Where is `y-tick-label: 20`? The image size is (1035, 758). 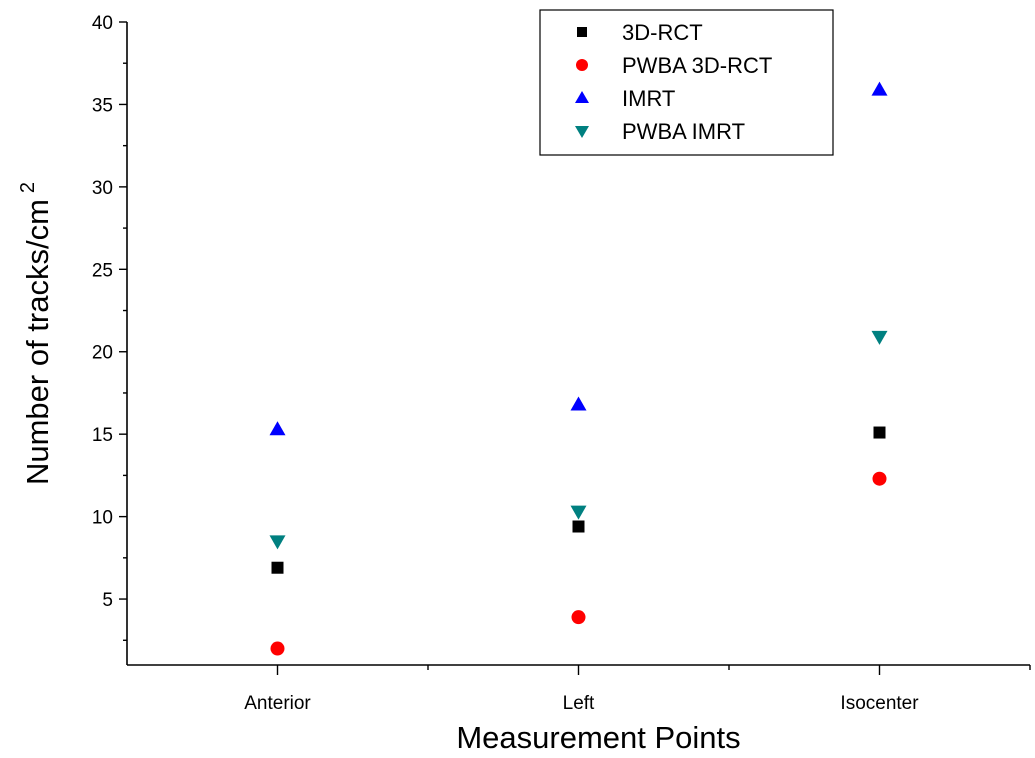 y-tick-label: 20 is located at coordinates (102, 353).